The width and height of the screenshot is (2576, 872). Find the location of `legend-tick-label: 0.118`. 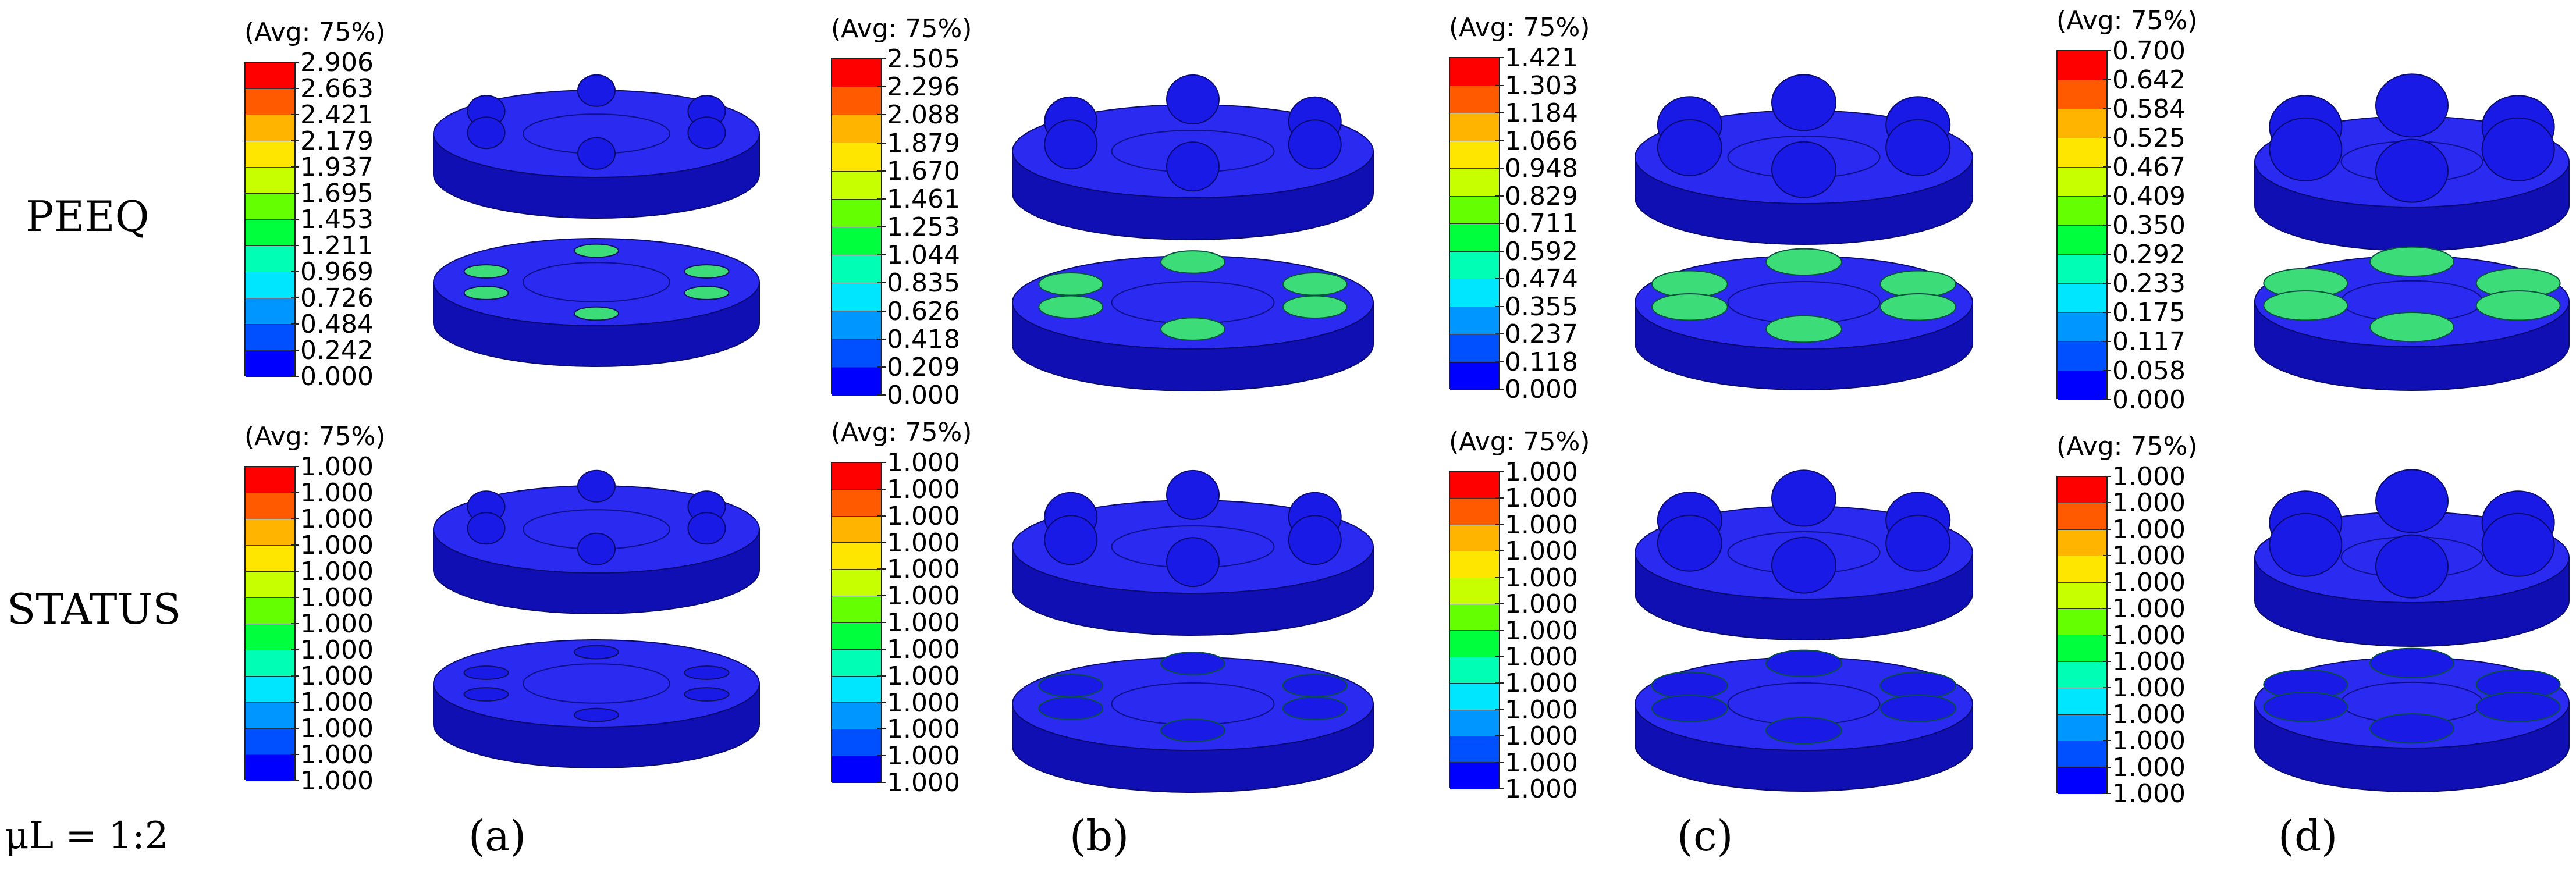

legend-tick-label: 0.118 is located at coordinates (1536, 362).